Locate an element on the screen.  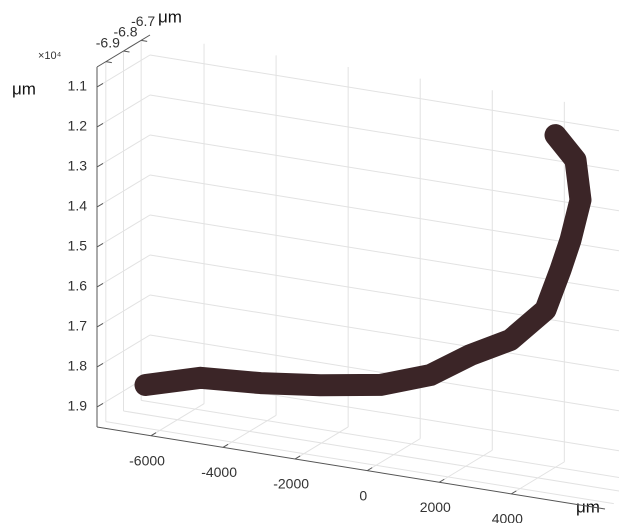
z-tick-label: -6.9 is located at coordinates (108, 42).